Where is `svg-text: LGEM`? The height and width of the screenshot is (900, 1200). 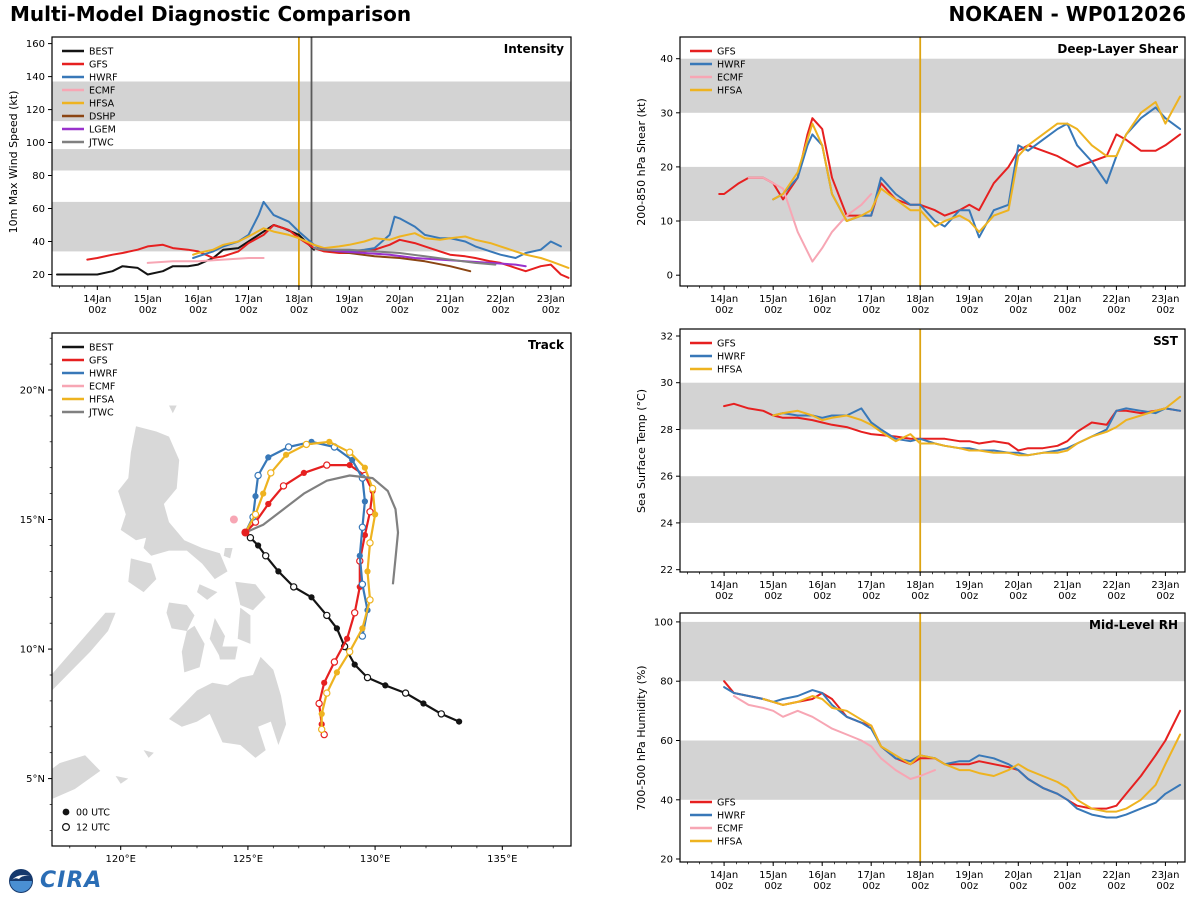
svg-text: LGEM is located at coordinates (102, 130).